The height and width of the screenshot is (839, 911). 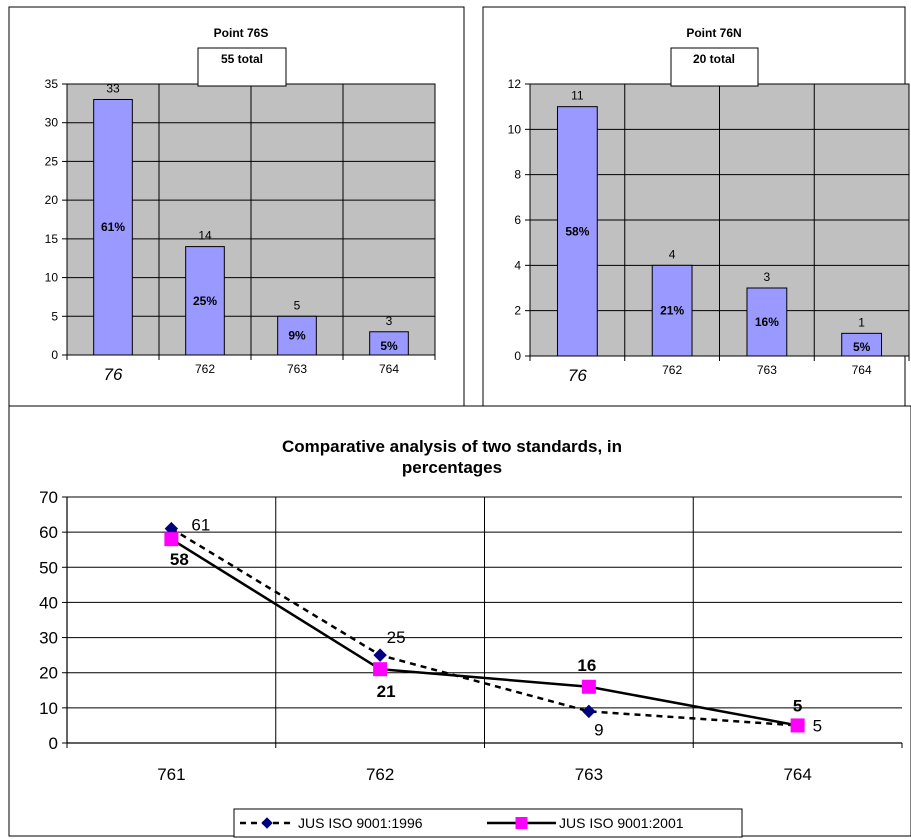 What do you see at coordinates (396, 637) in the screenshot?
I see `series-1-data-label: 25` at bounding box center [396, 637].